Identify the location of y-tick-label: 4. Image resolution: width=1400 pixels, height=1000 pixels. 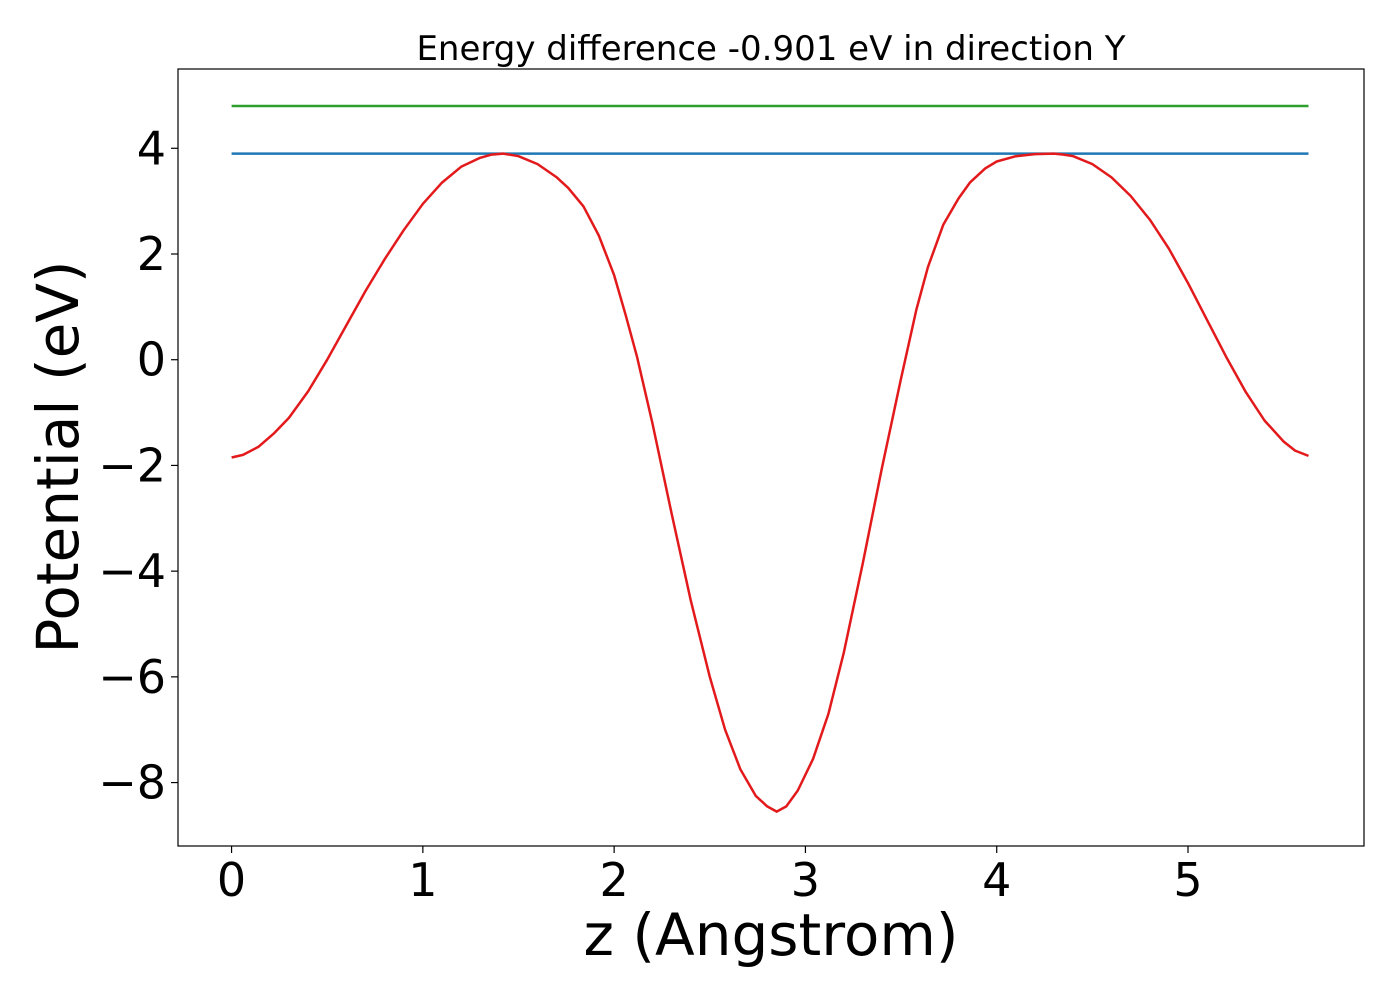
(151, 148).